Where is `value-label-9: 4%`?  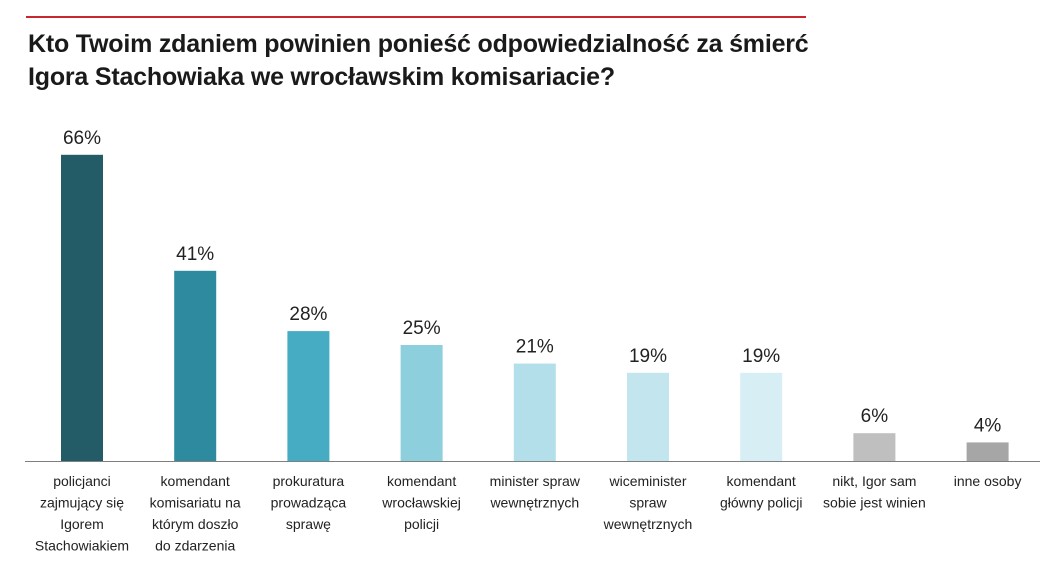
value-label-9: 4% is located at coordinates (988, 425).